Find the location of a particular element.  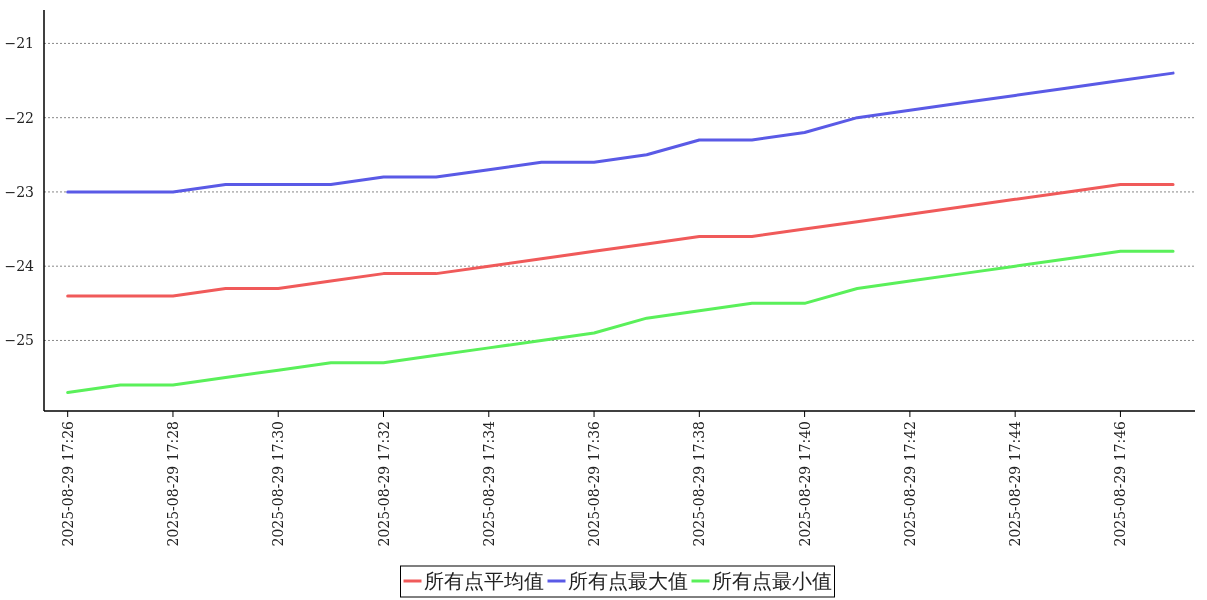

y-tick-label: −25 is located at coordinates (19, 340).